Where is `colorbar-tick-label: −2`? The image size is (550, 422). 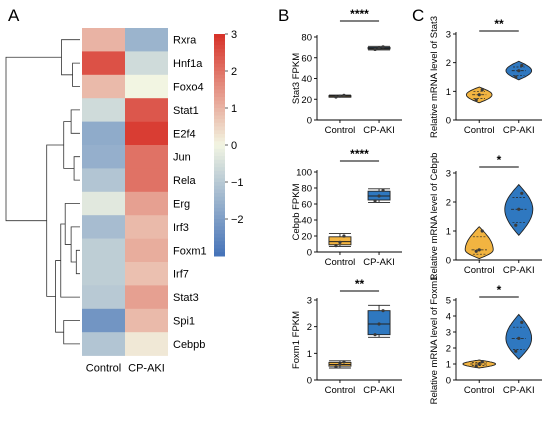 colorbar-tick-label: −2 is located at coordinates (237, 220).